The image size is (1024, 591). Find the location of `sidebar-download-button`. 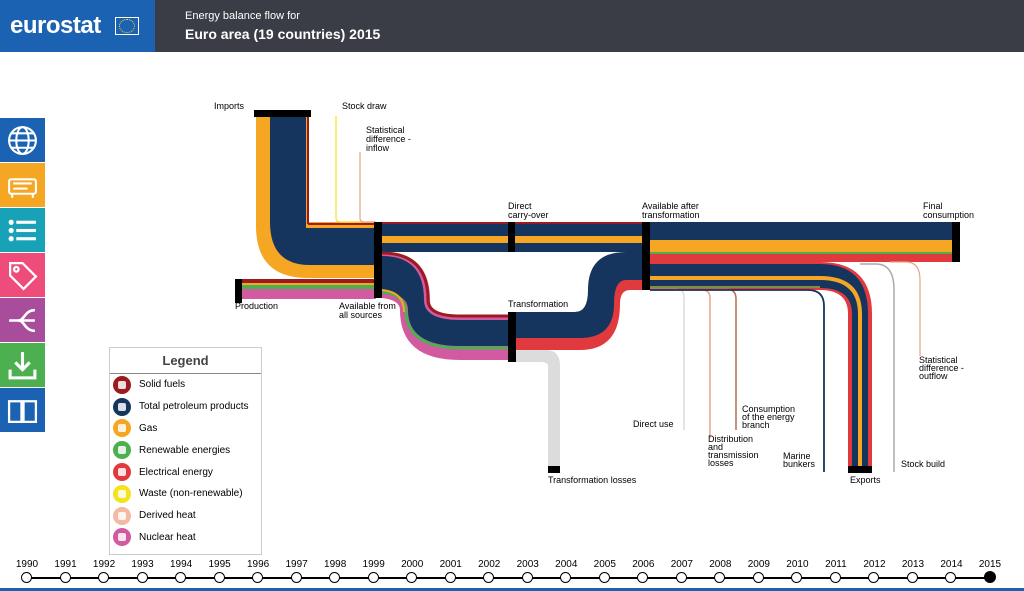

sidebar-download-button is located at coordinates (22, 365).